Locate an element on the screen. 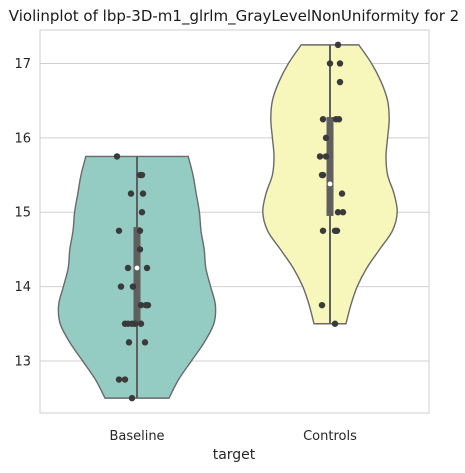  y-tick-label: 13 is located at coordinates (22, 361).